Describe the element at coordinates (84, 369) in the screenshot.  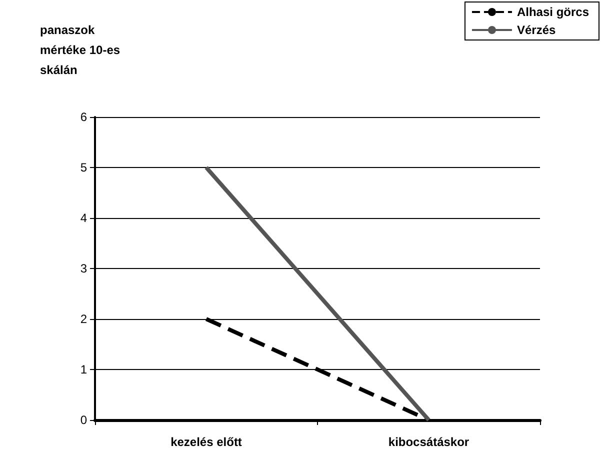
I see `y-tick-label: 1` at that location.